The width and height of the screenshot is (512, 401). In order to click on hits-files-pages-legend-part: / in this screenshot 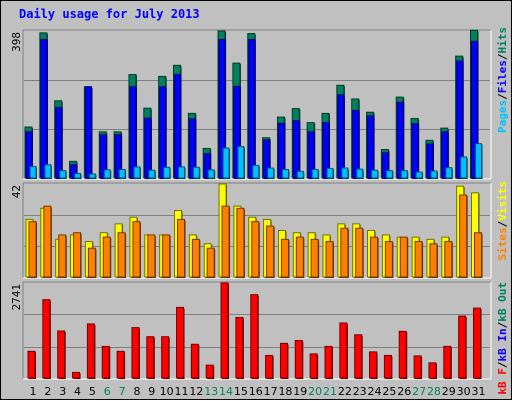, I will do `click(502, 56)`.